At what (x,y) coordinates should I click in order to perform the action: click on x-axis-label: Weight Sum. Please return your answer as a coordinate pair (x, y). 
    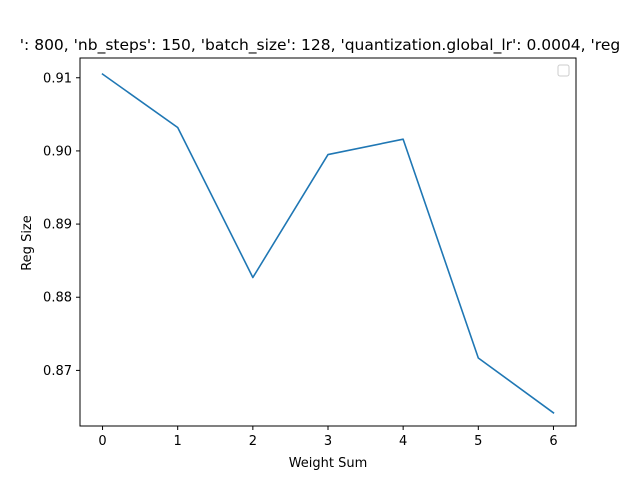
    Looking at the image, I should click on (328, 463).